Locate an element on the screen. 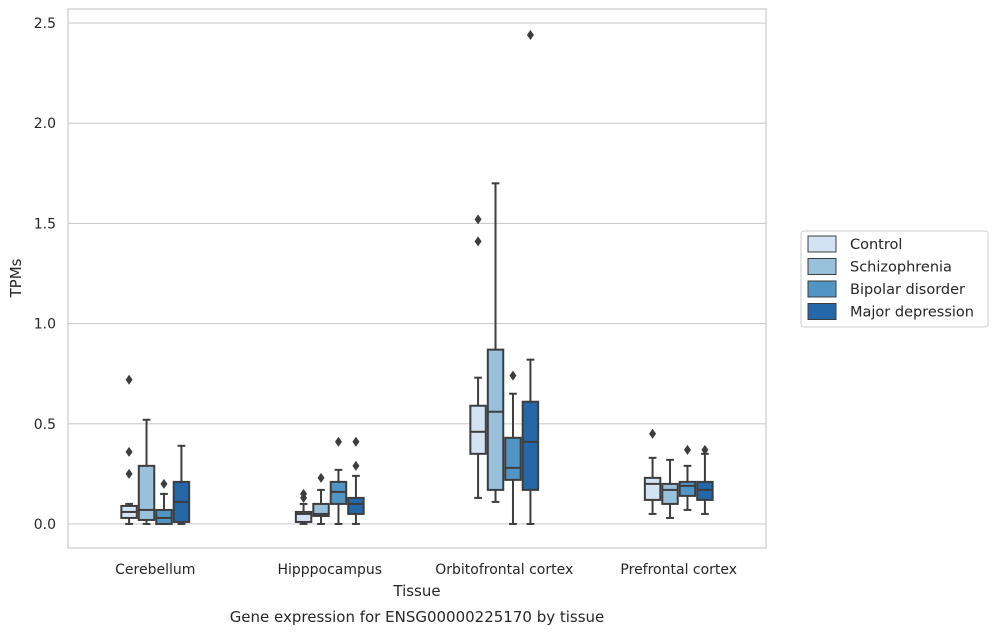 Image resolution: width=997 pixels, height=634 pixels. legend-entry: Control is located at coordinates (876, 245).